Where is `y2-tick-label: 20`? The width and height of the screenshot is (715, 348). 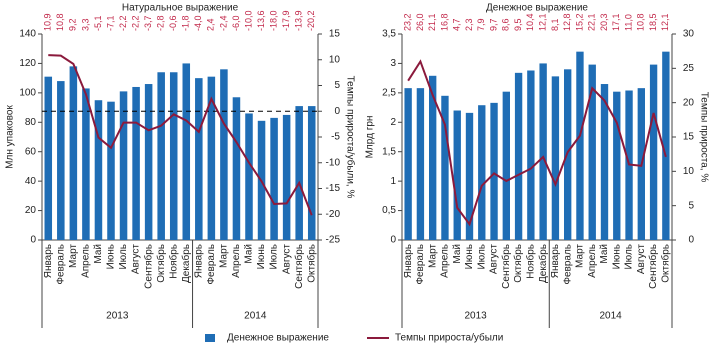
y2-tick-label: 20 is located at coordinates (689, 102).